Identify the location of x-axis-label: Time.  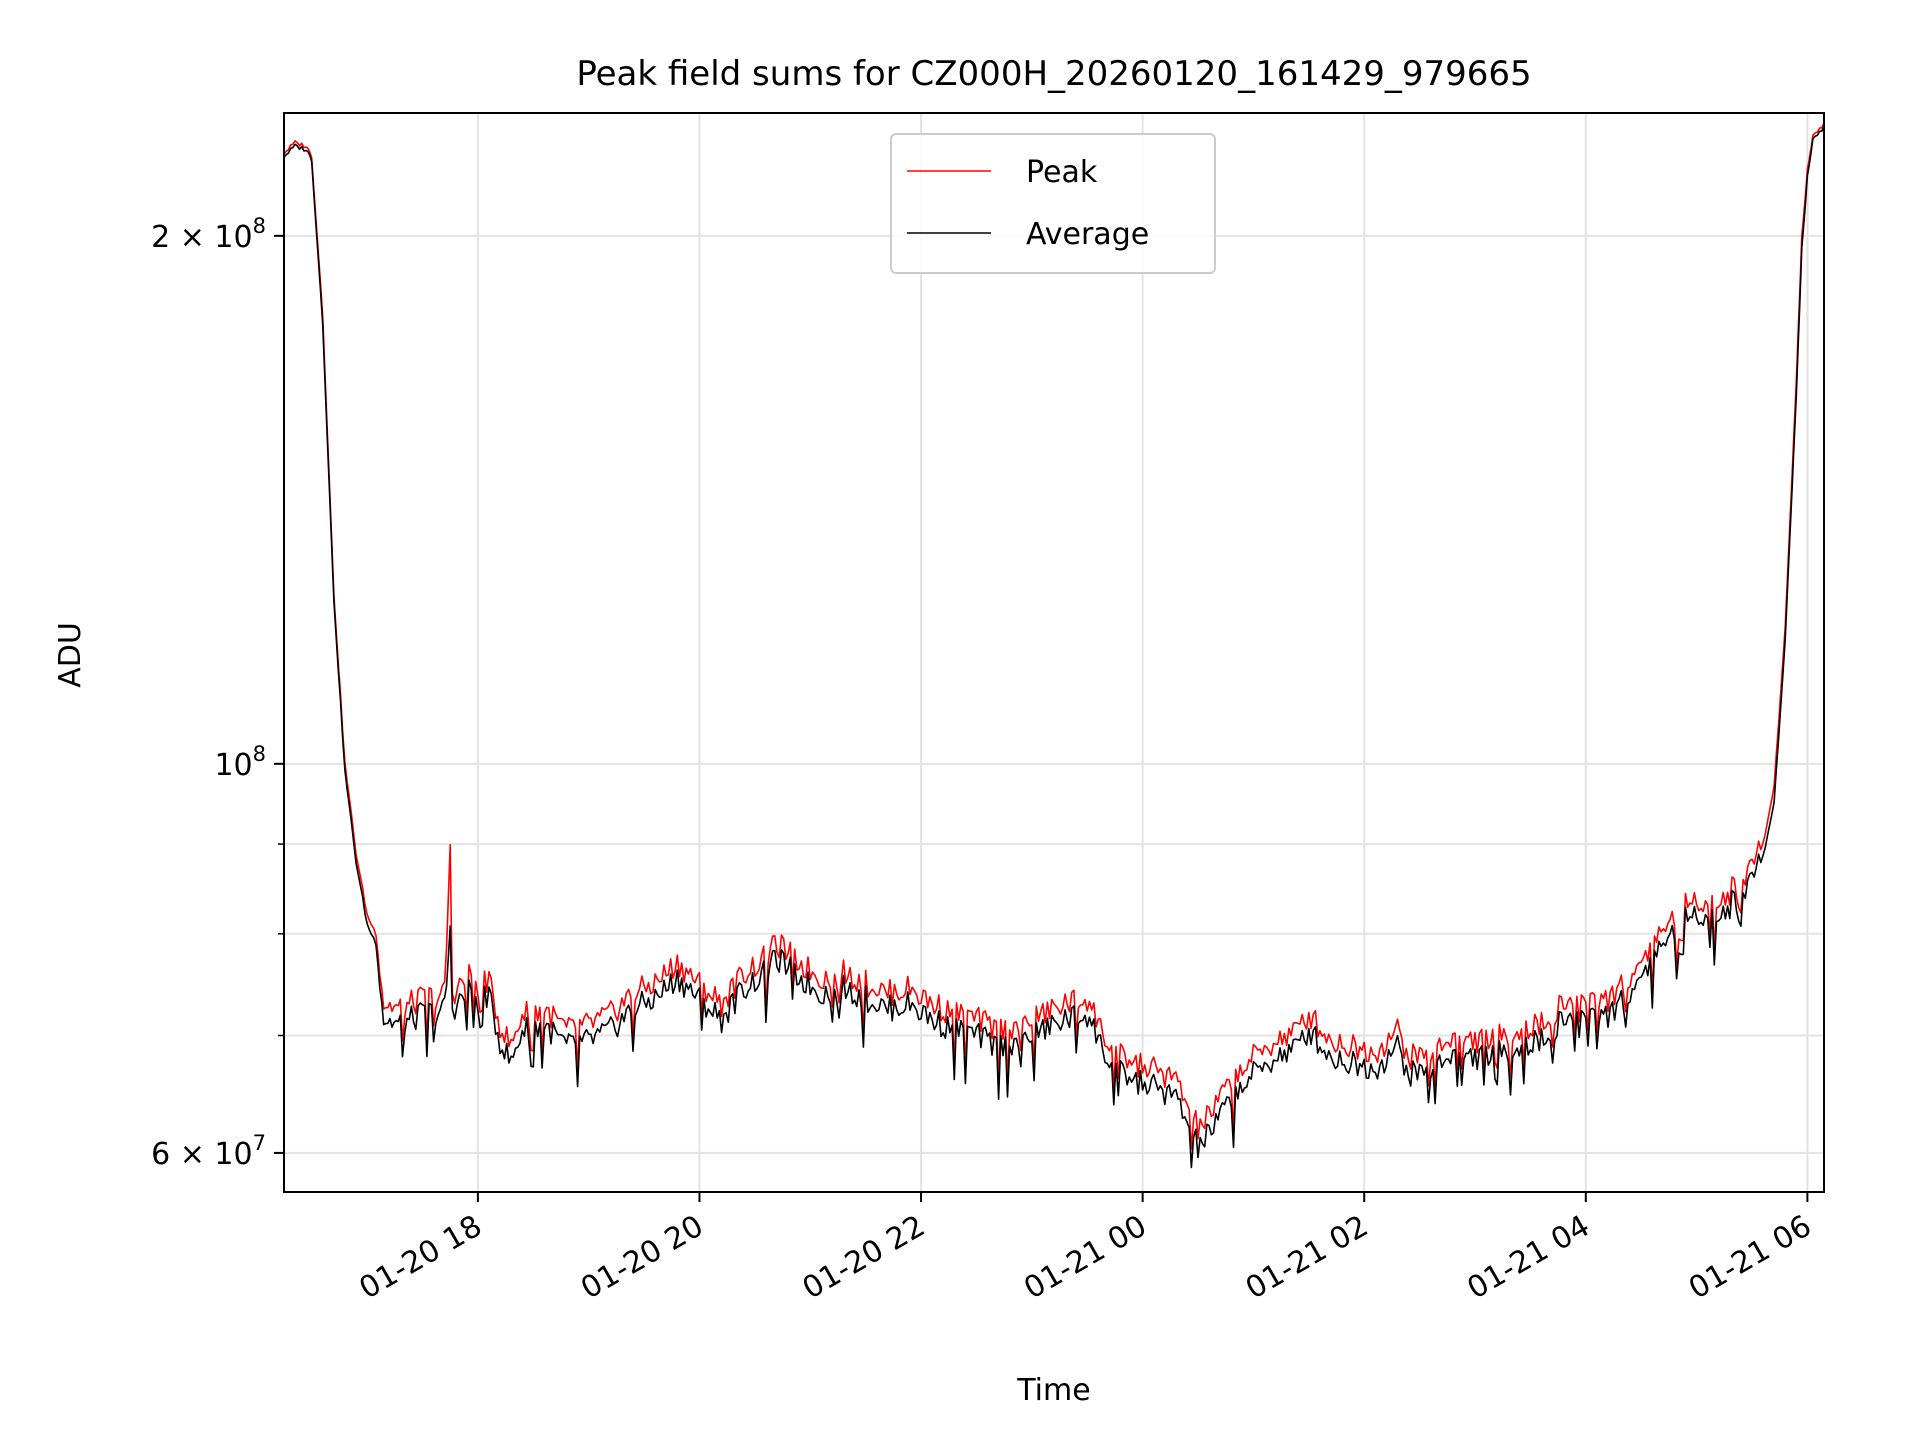
(1053, 1390).